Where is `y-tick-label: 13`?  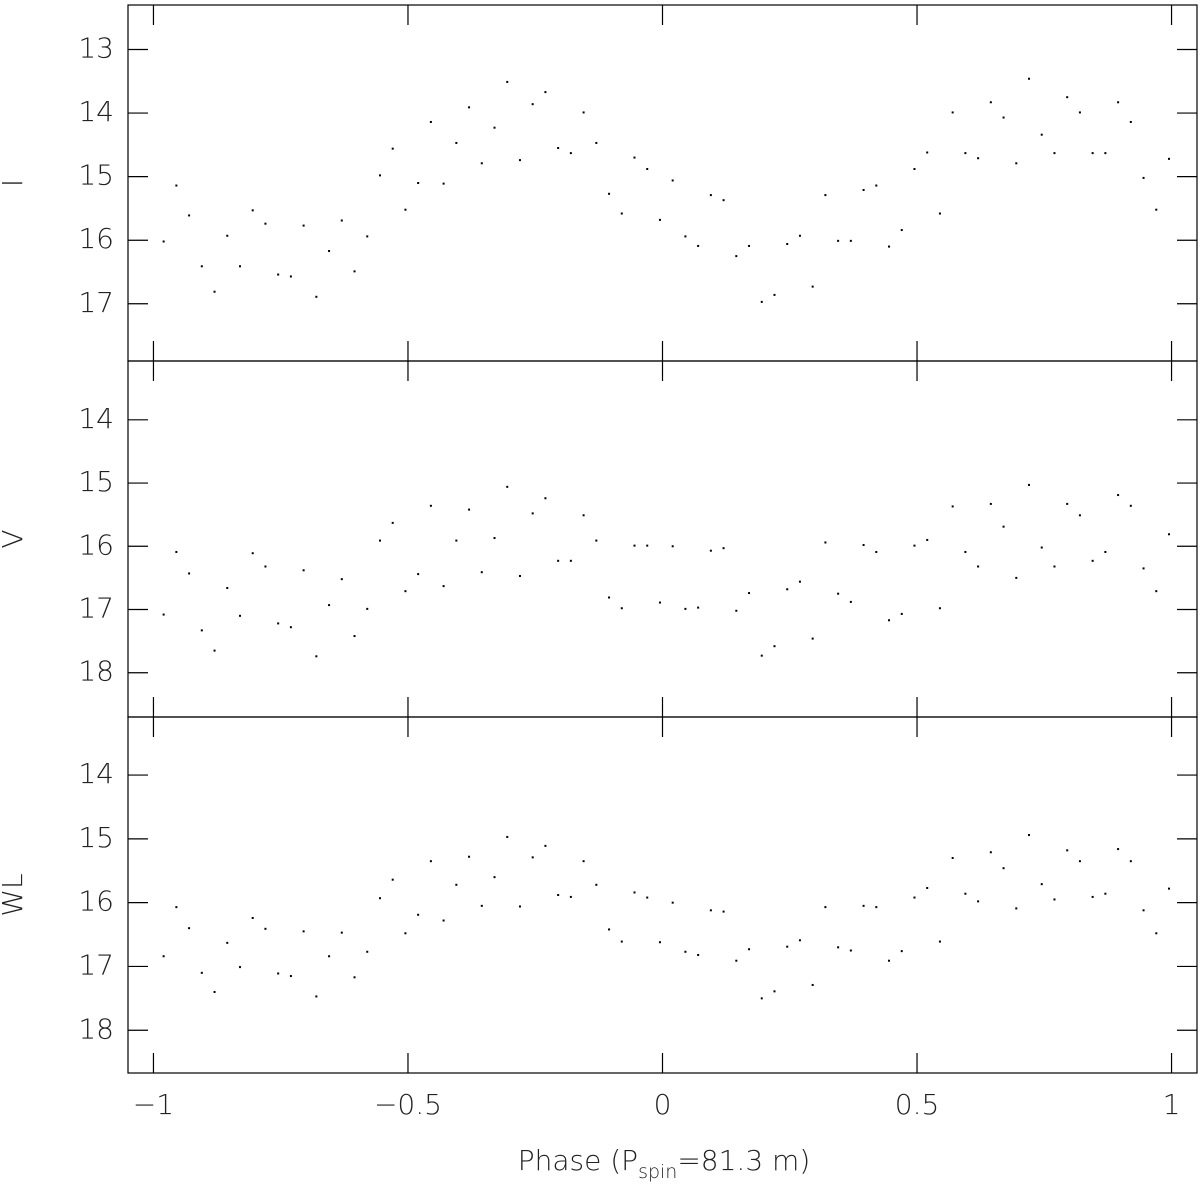 y-tick-label: 13 is located at coordinates (96, 48).